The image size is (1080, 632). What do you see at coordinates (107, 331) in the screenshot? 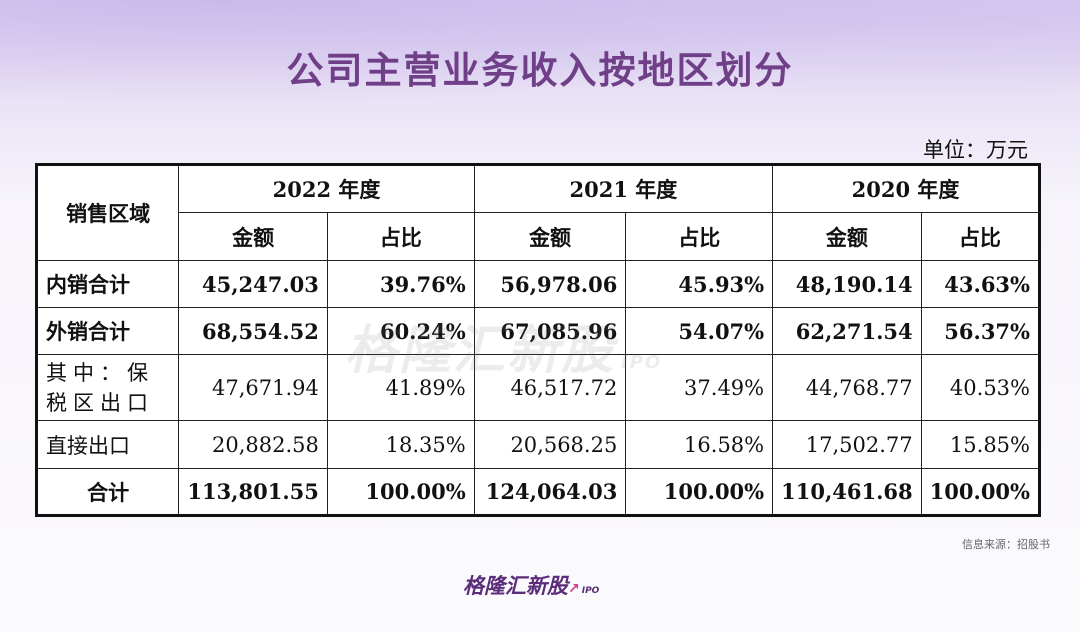
I see `row-label: 外销合计` at bounding box center [107, 331].